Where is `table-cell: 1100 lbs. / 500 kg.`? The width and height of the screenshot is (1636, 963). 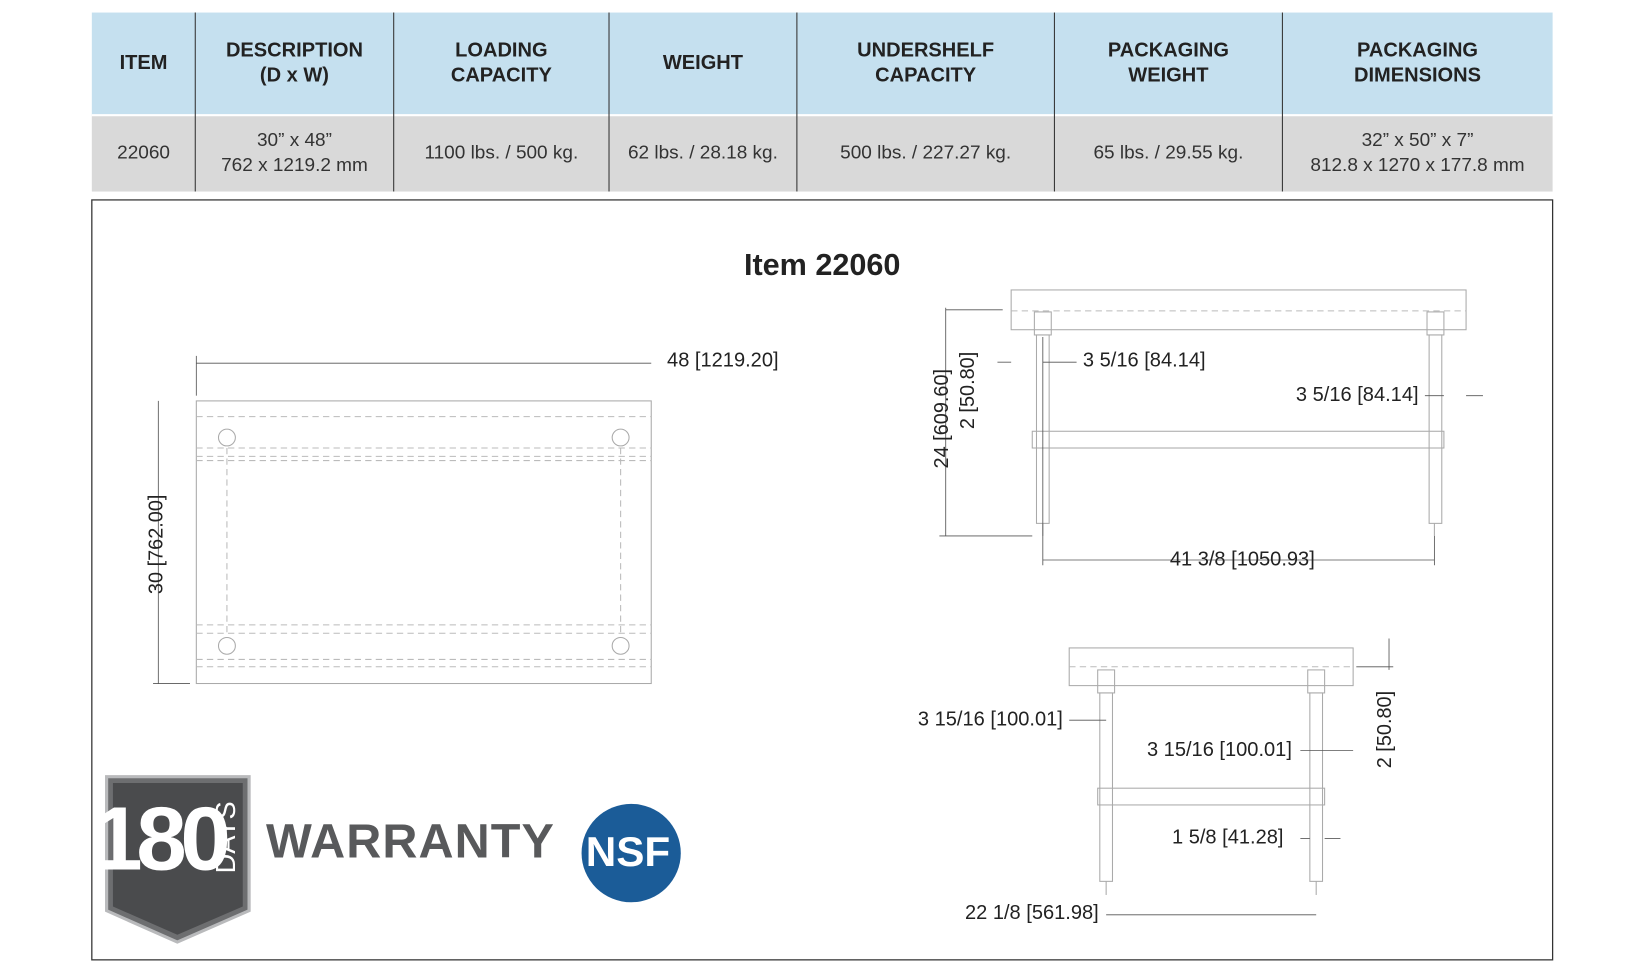 table-cell: 1100 lbs. / 500 kg. is located at coordinates (501, 152).